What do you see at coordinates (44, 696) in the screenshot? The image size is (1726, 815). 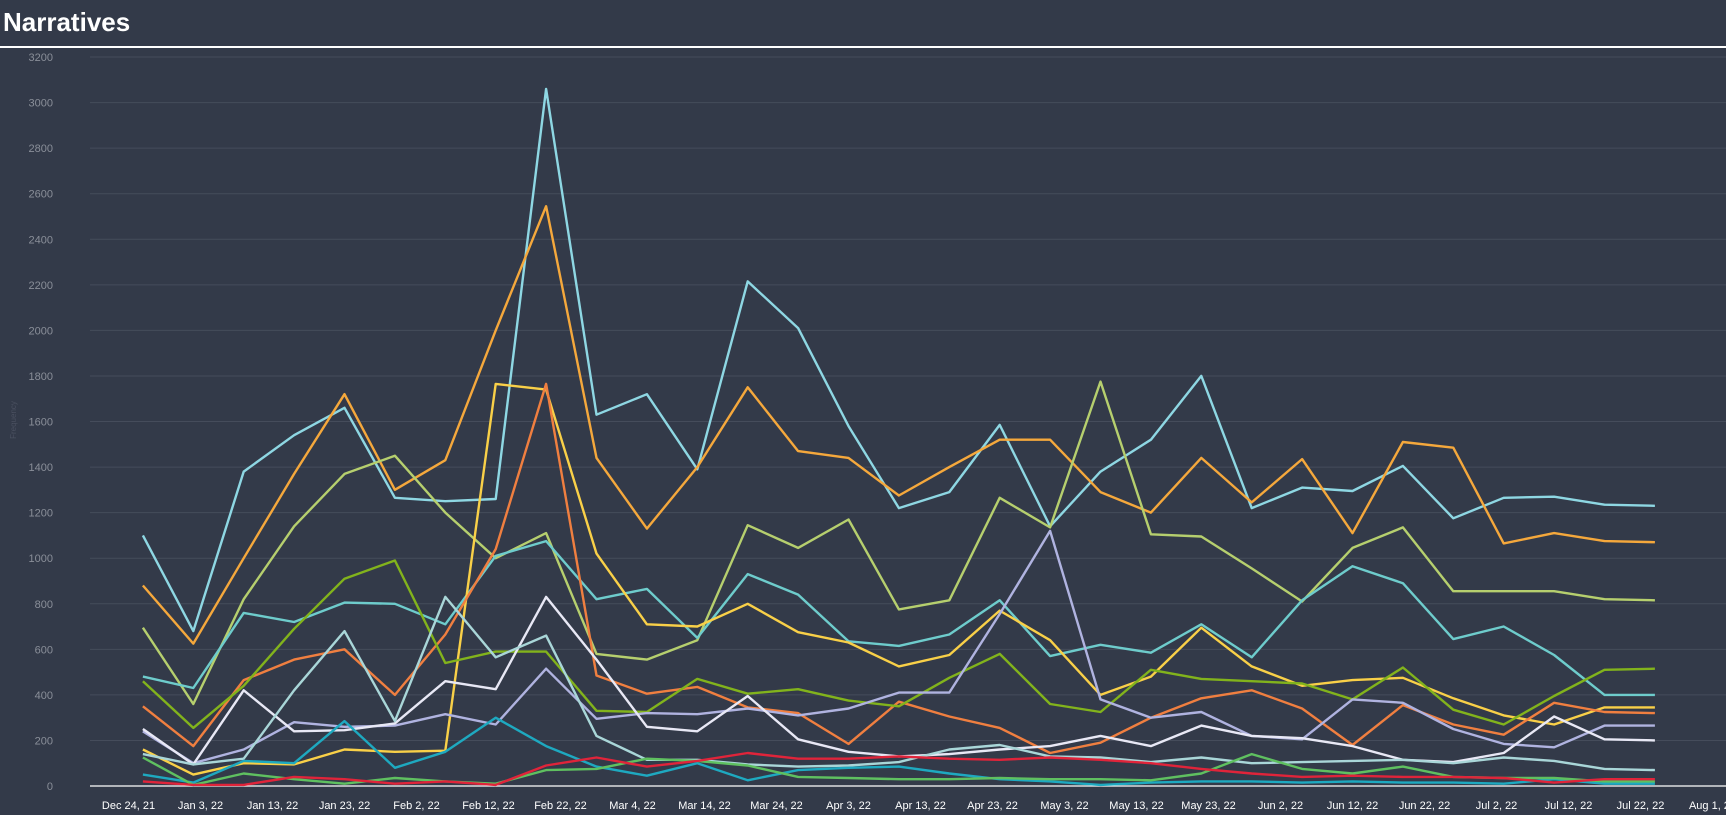 I see `y-tick-label: 400` at bounding box center [44, 696].